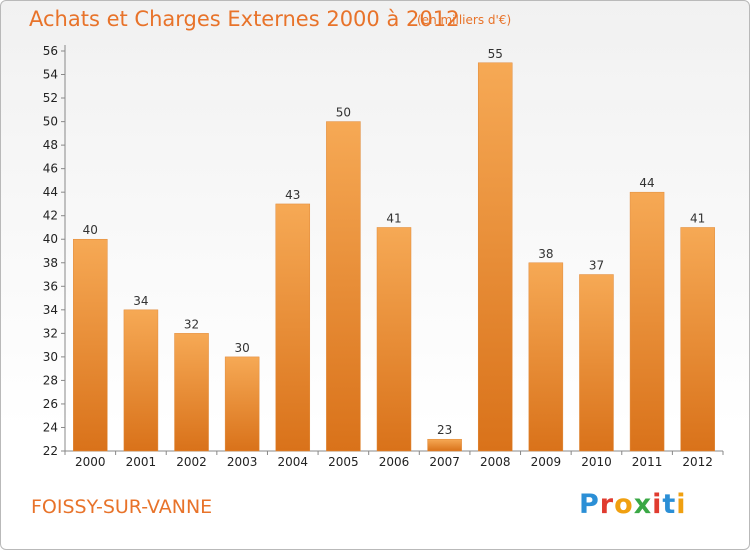  Describe the element at coordinates (50, 75) in the screenshot. I see `y-tick-label: 54` at that location.